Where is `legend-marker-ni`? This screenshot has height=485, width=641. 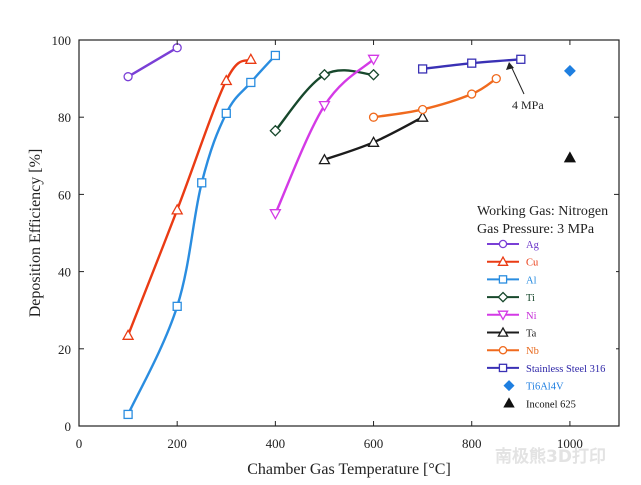
legend-marker-ni is located at coordinates (503, 315).